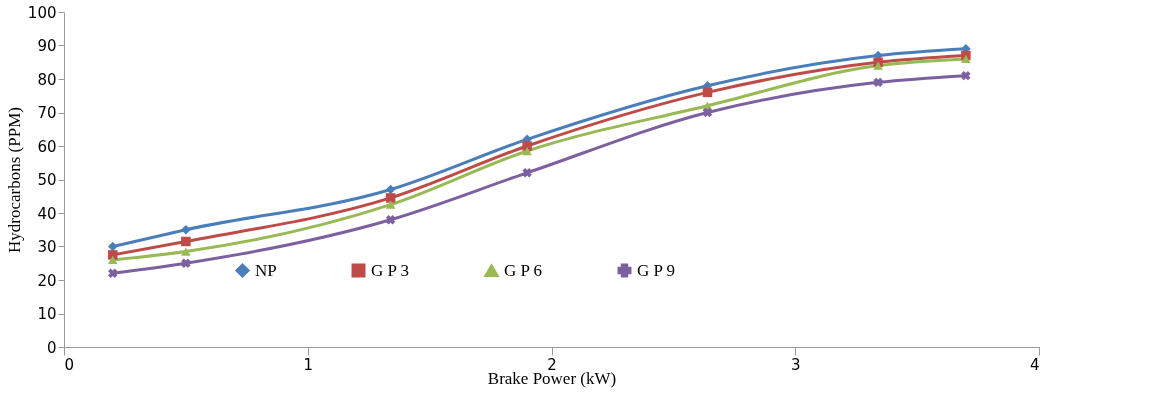 The image size is (1151, 419). What do you see at coordinates (47, 79) in the screenshot?
I see `y-tick-label: 80` at bounding box center [47, 79].